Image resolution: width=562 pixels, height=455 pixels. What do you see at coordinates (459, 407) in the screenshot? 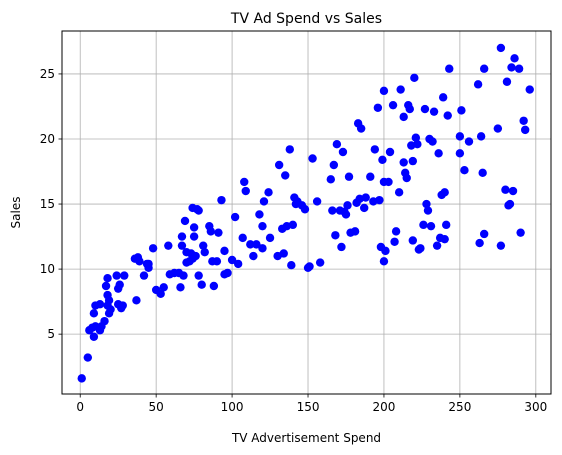
I see `x-tick-label: 250` at bounding box center [459, 407].